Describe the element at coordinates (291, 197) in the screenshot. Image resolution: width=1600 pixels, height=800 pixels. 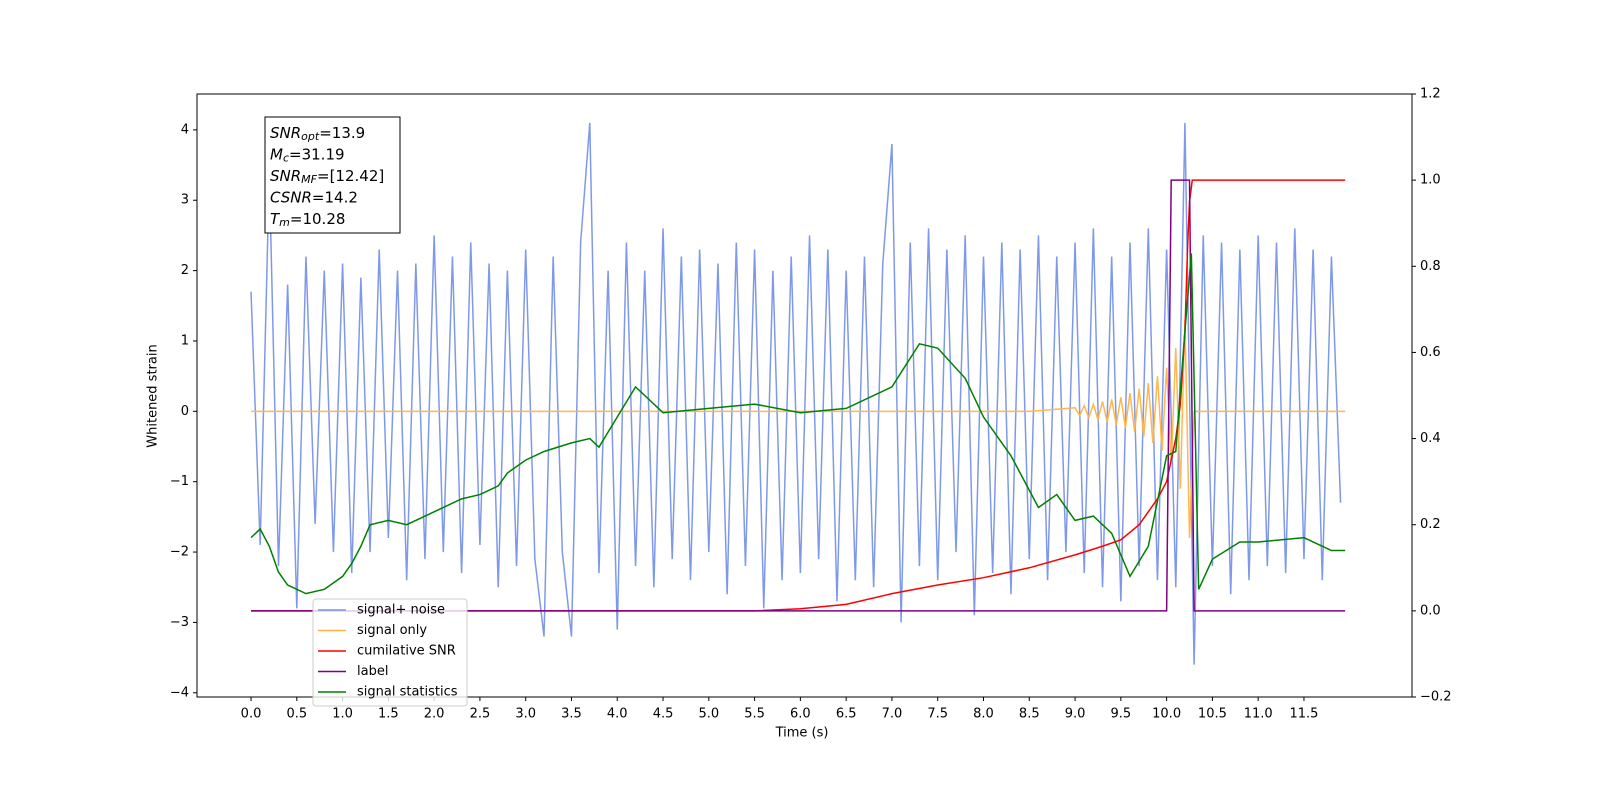
I see `annotation-name: CSNR` at that location.